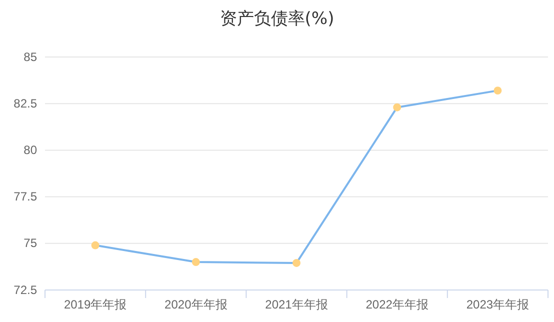 The width and height of the screenshot is (554, 322). What do you see at coordinates (277, 19) in the screenshot?
I see `chart-title: 资产负债率(%)` at bounding box center [277, 19].